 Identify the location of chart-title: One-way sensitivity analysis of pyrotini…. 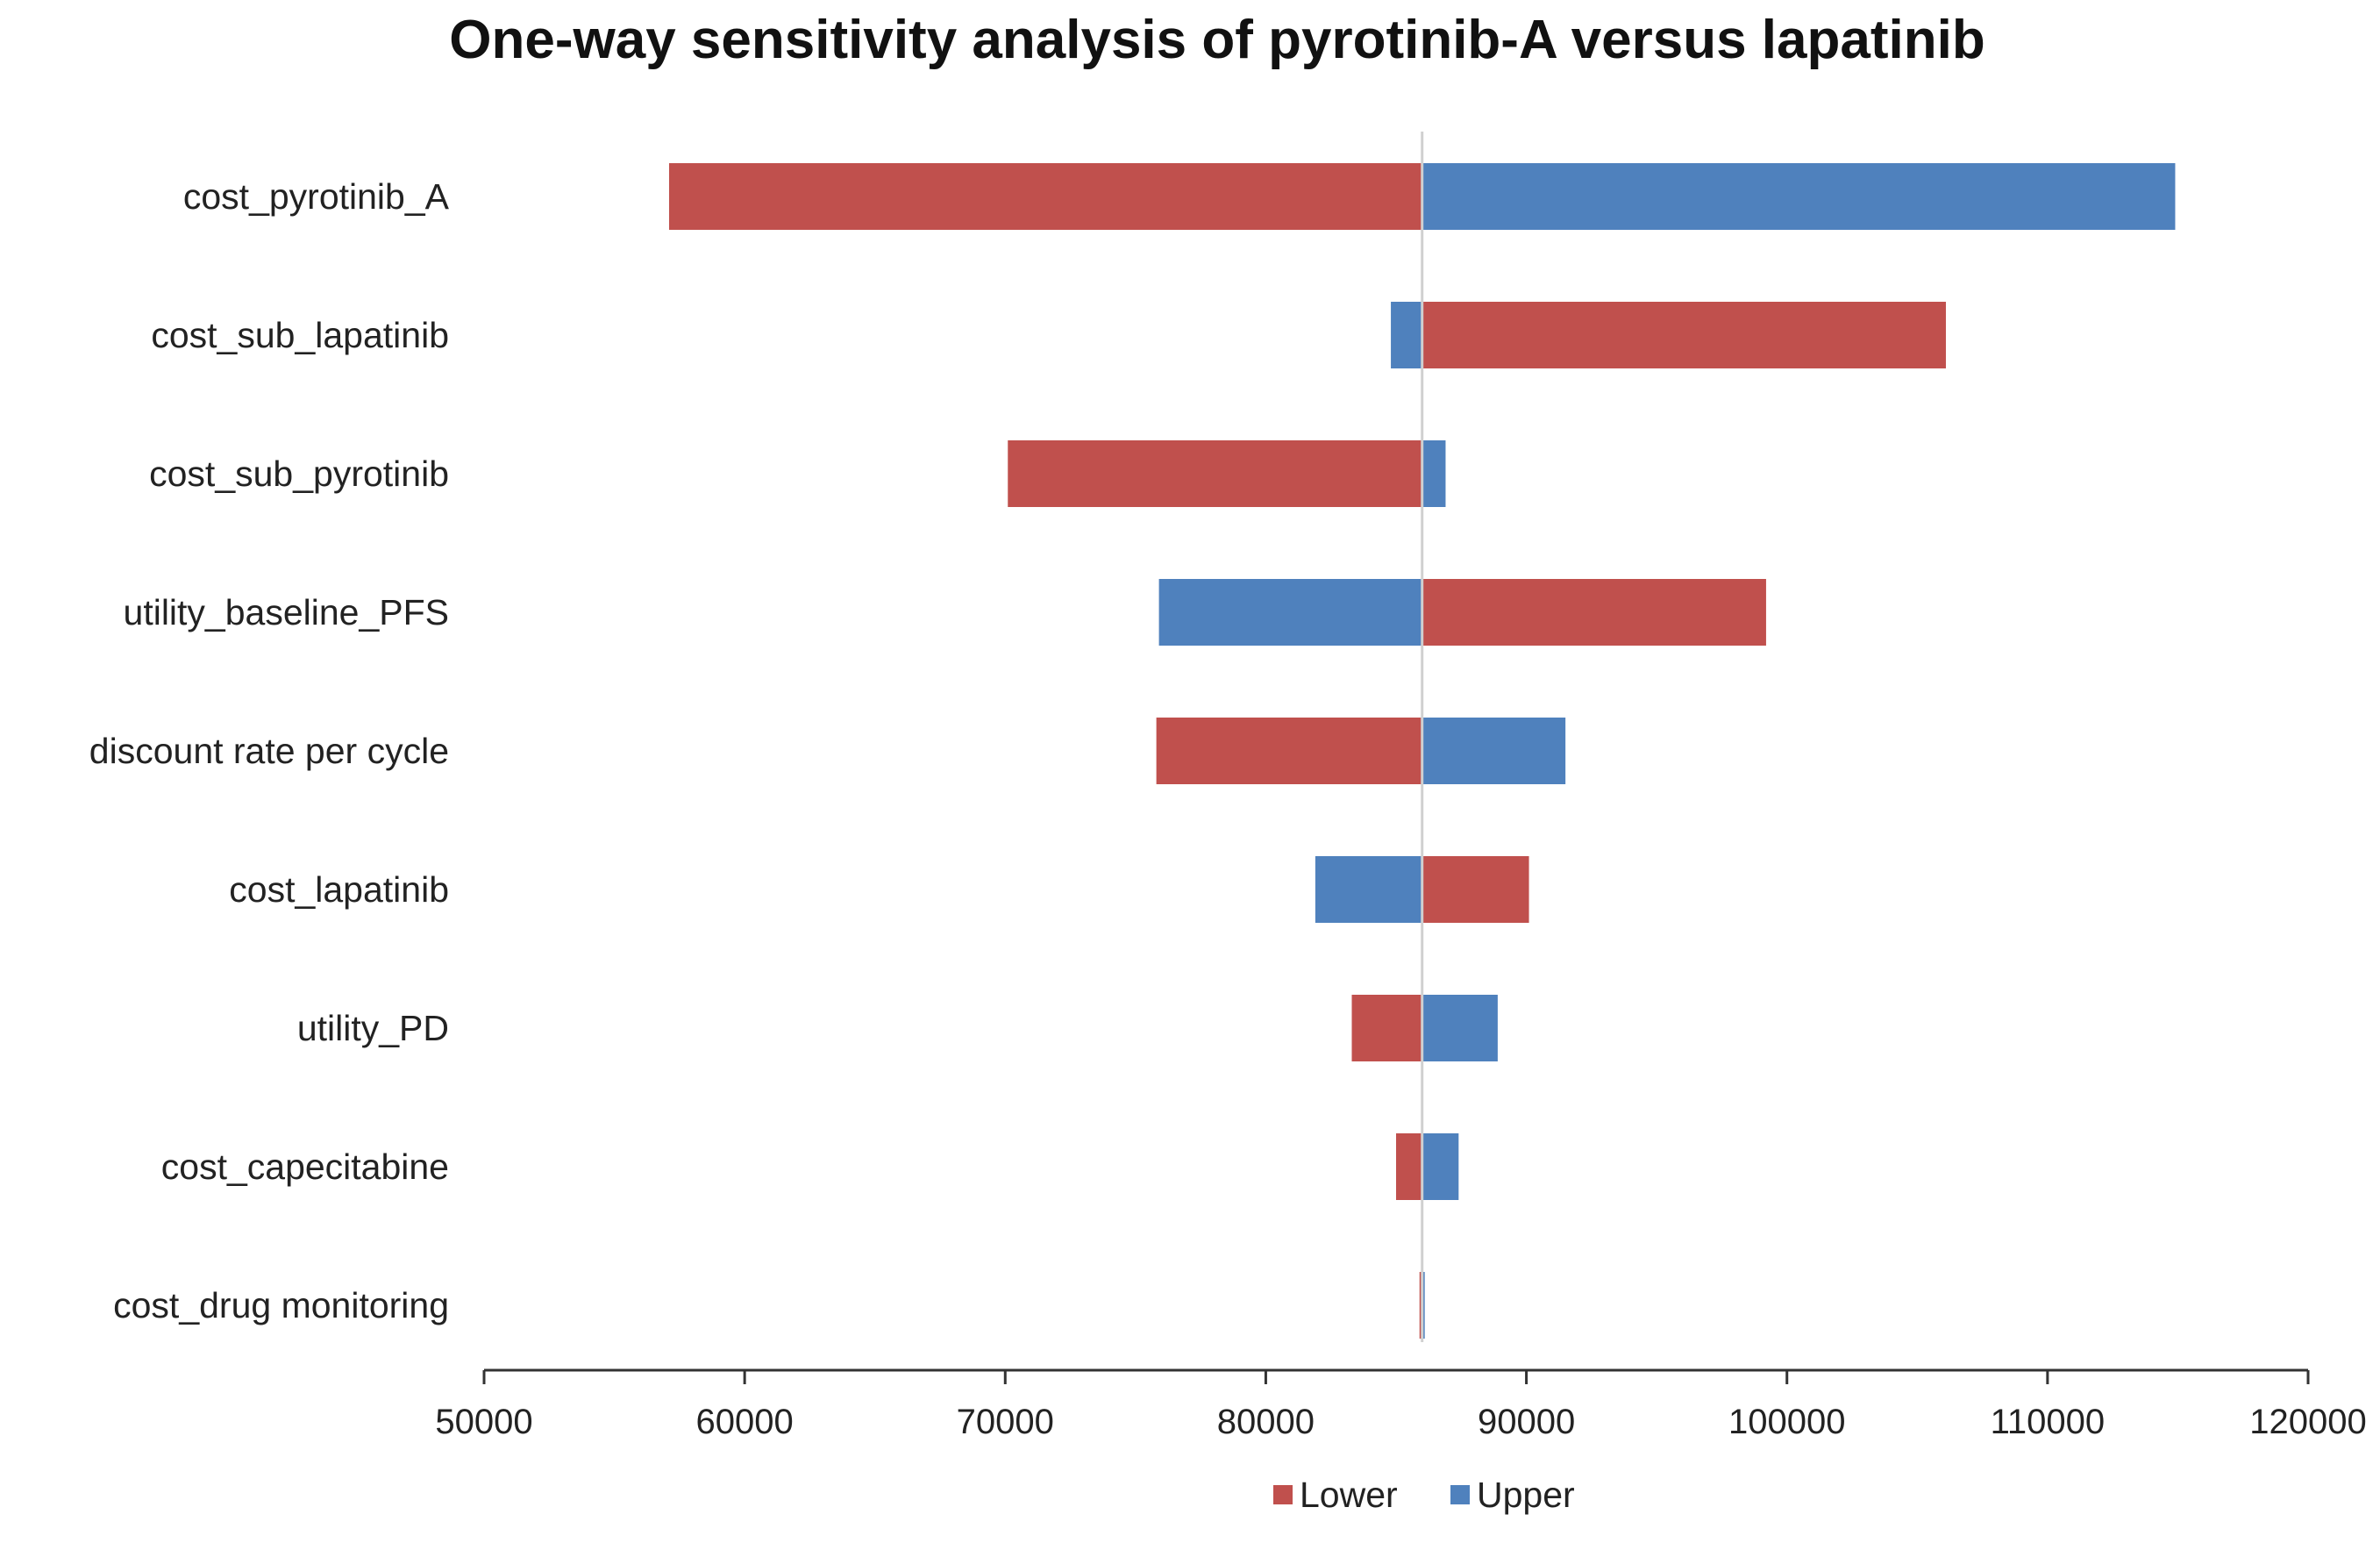
(1217, 40).